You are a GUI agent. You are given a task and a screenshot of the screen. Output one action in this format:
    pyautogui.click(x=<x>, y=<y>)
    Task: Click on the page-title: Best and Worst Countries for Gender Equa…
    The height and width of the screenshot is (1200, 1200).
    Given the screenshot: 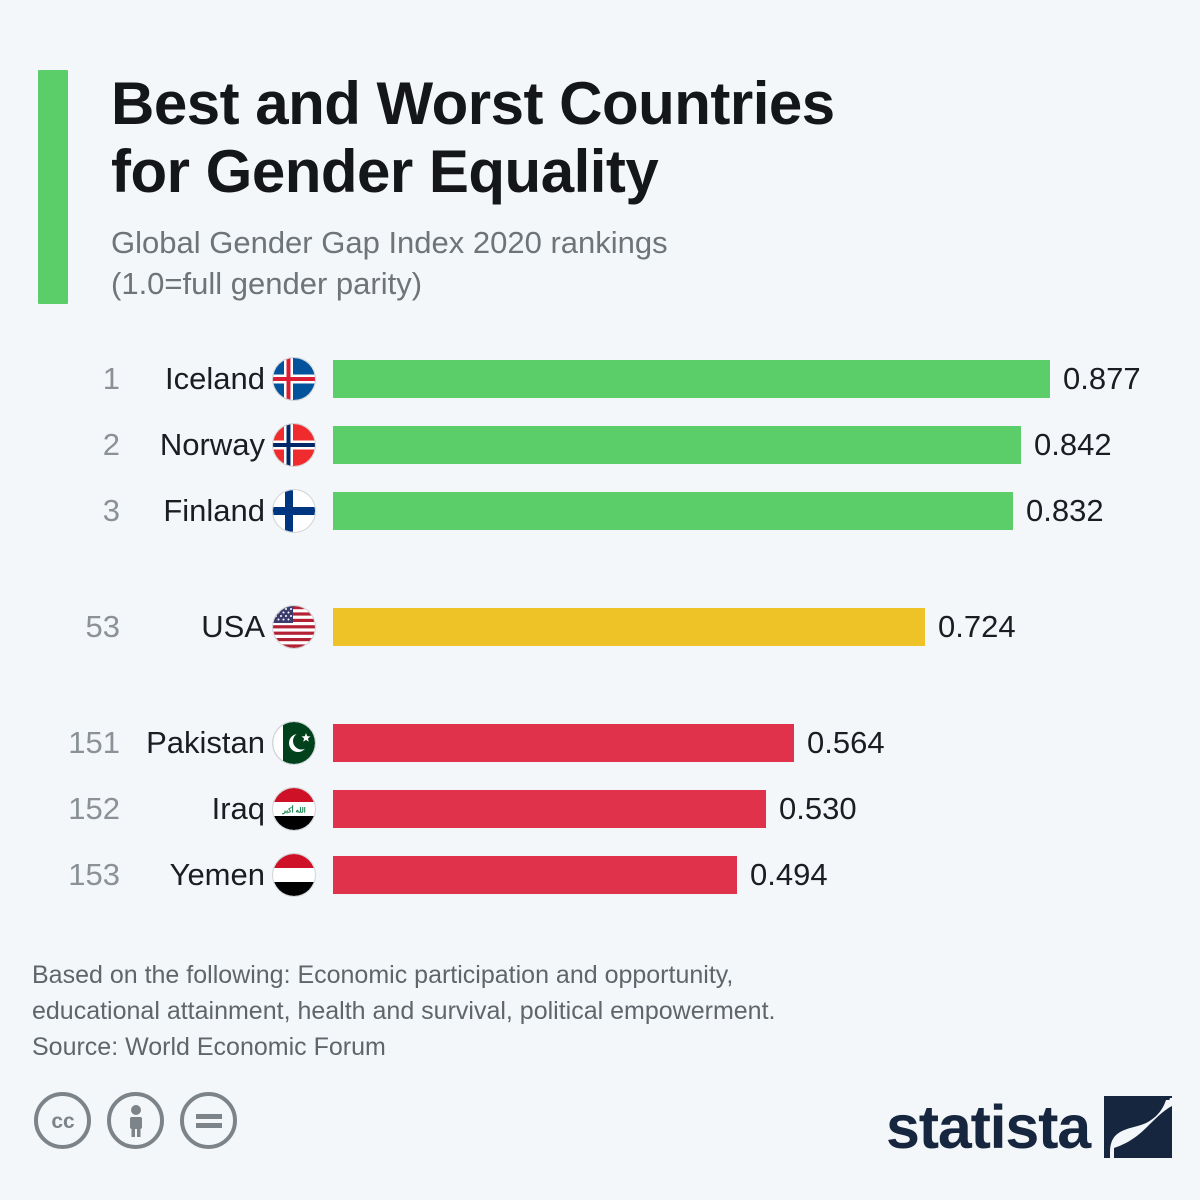 What is the action you would take?
    pyautogui.click(x=473, y=137)
    